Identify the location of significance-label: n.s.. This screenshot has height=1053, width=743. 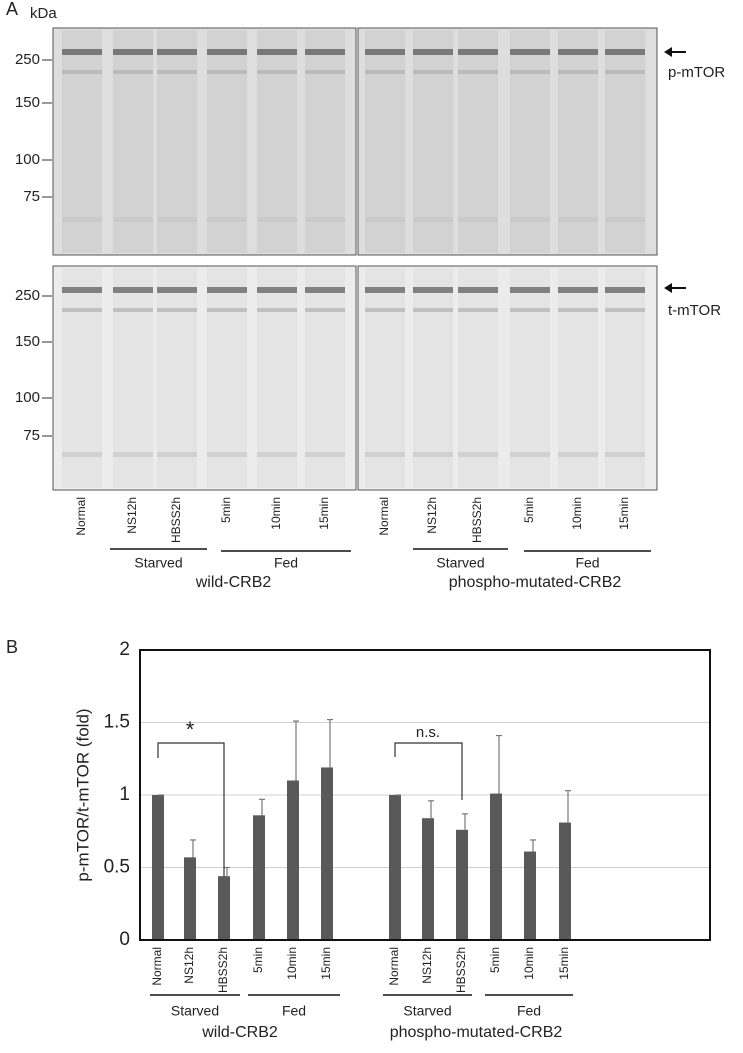
(428, 732).